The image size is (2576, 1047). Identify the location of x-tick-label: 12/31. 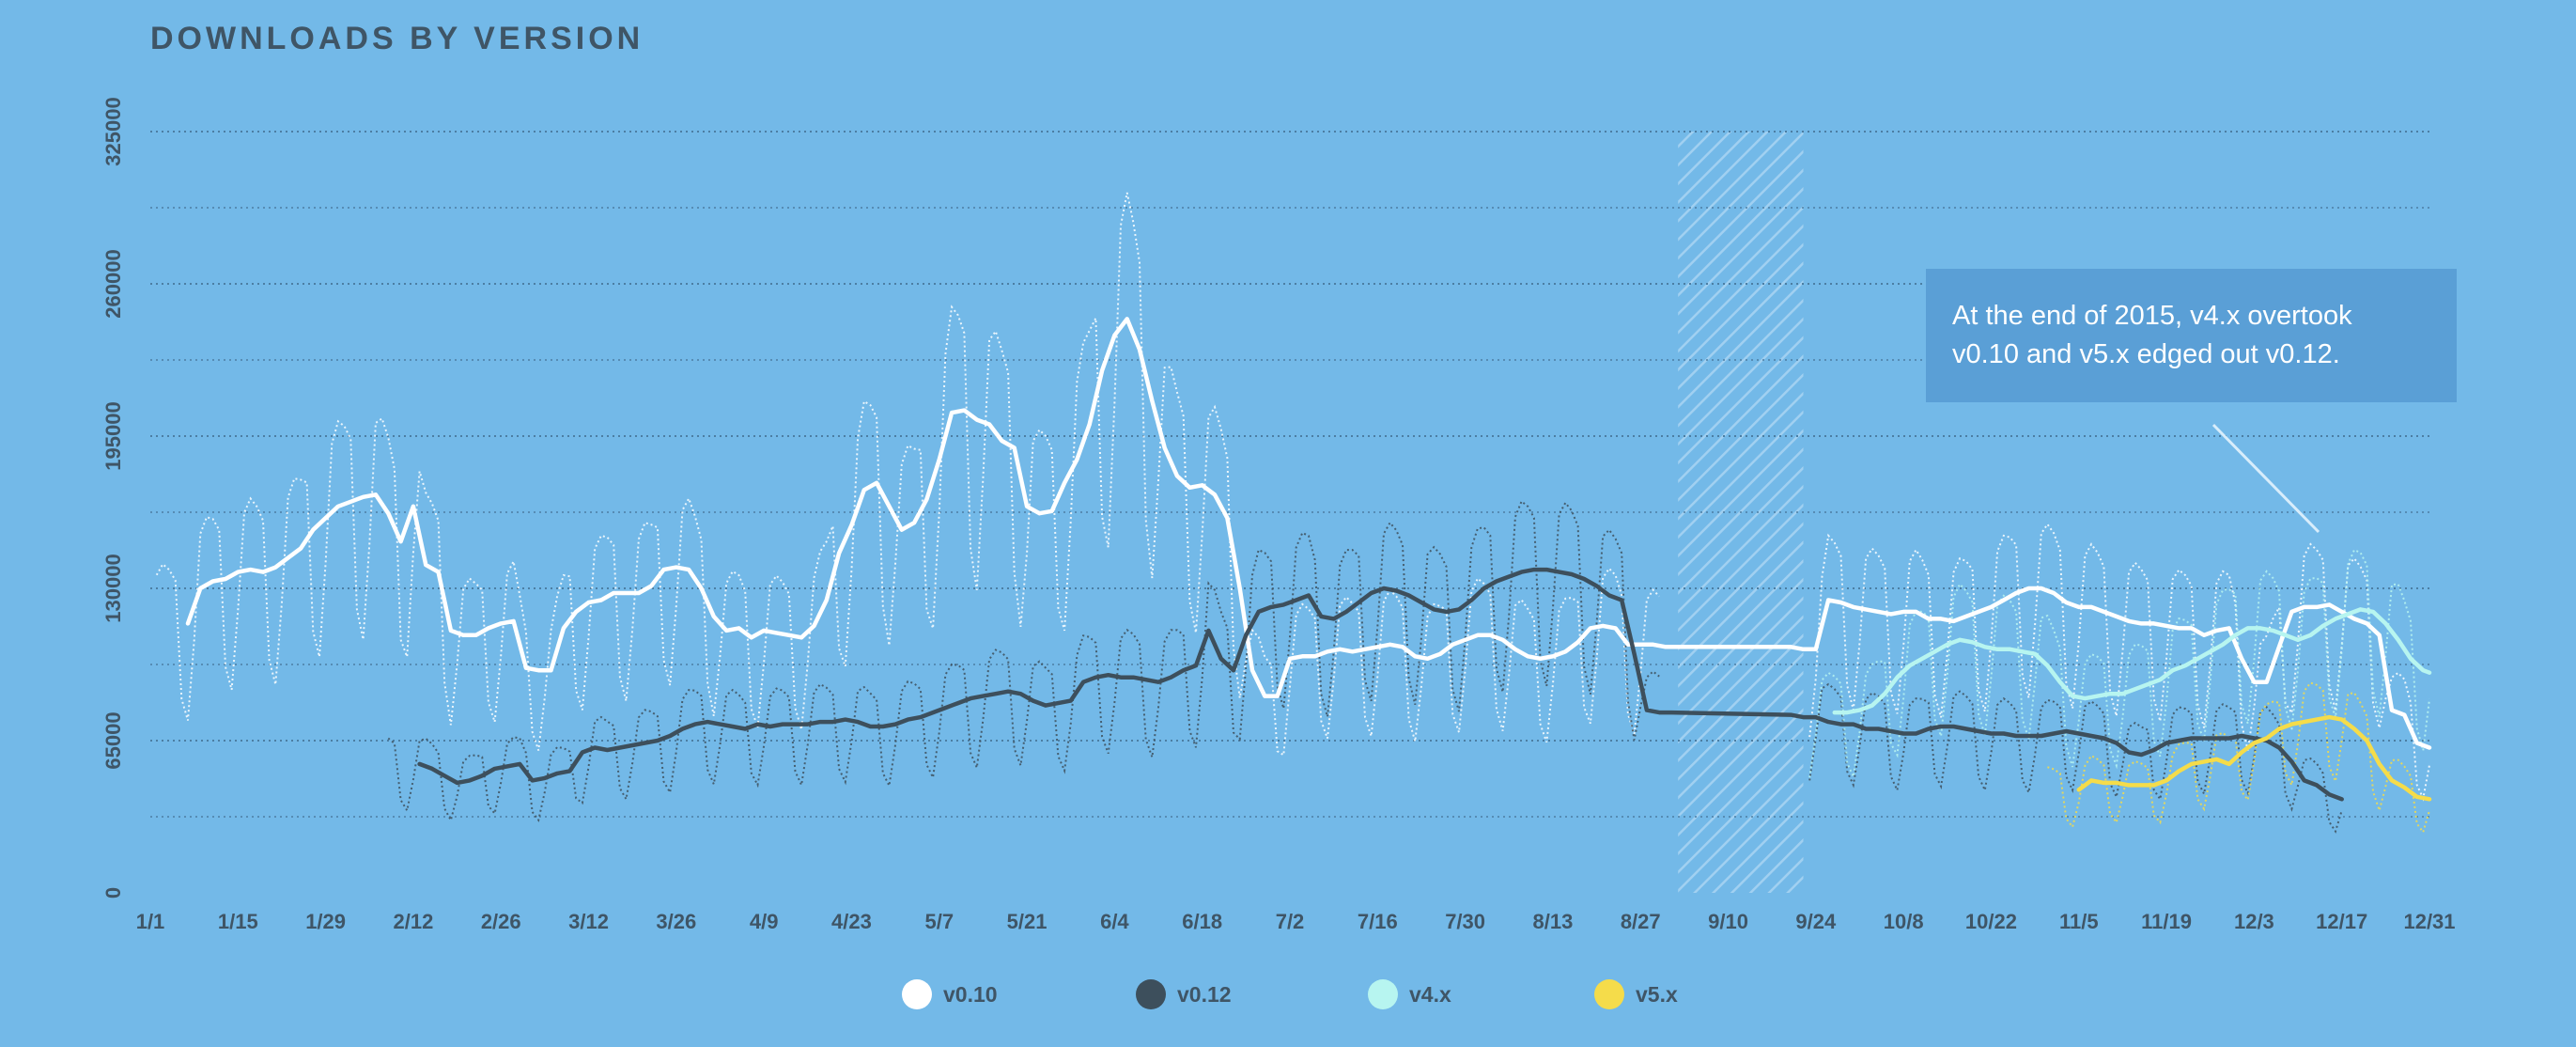
(2429, 921).